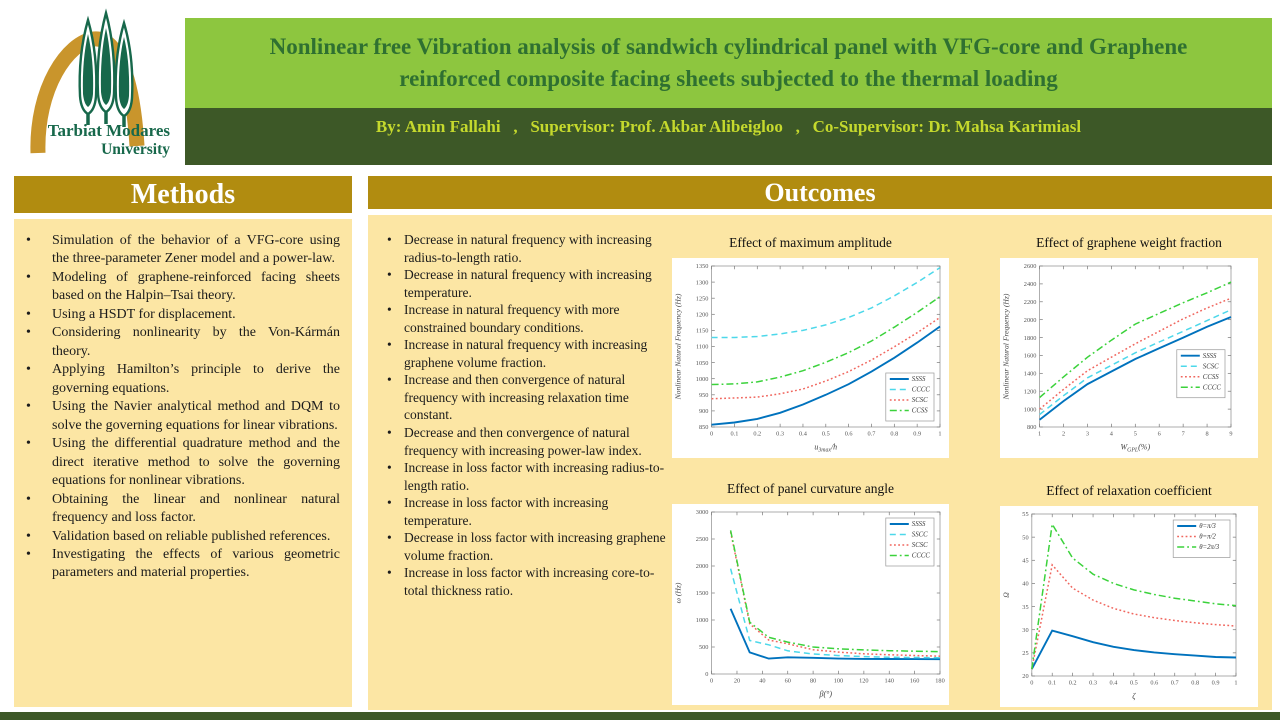 The image size is (1280, 720). Describe the element at coordinates (1135, 434) in the screenshot. I see `svg-text: 5` at that location.